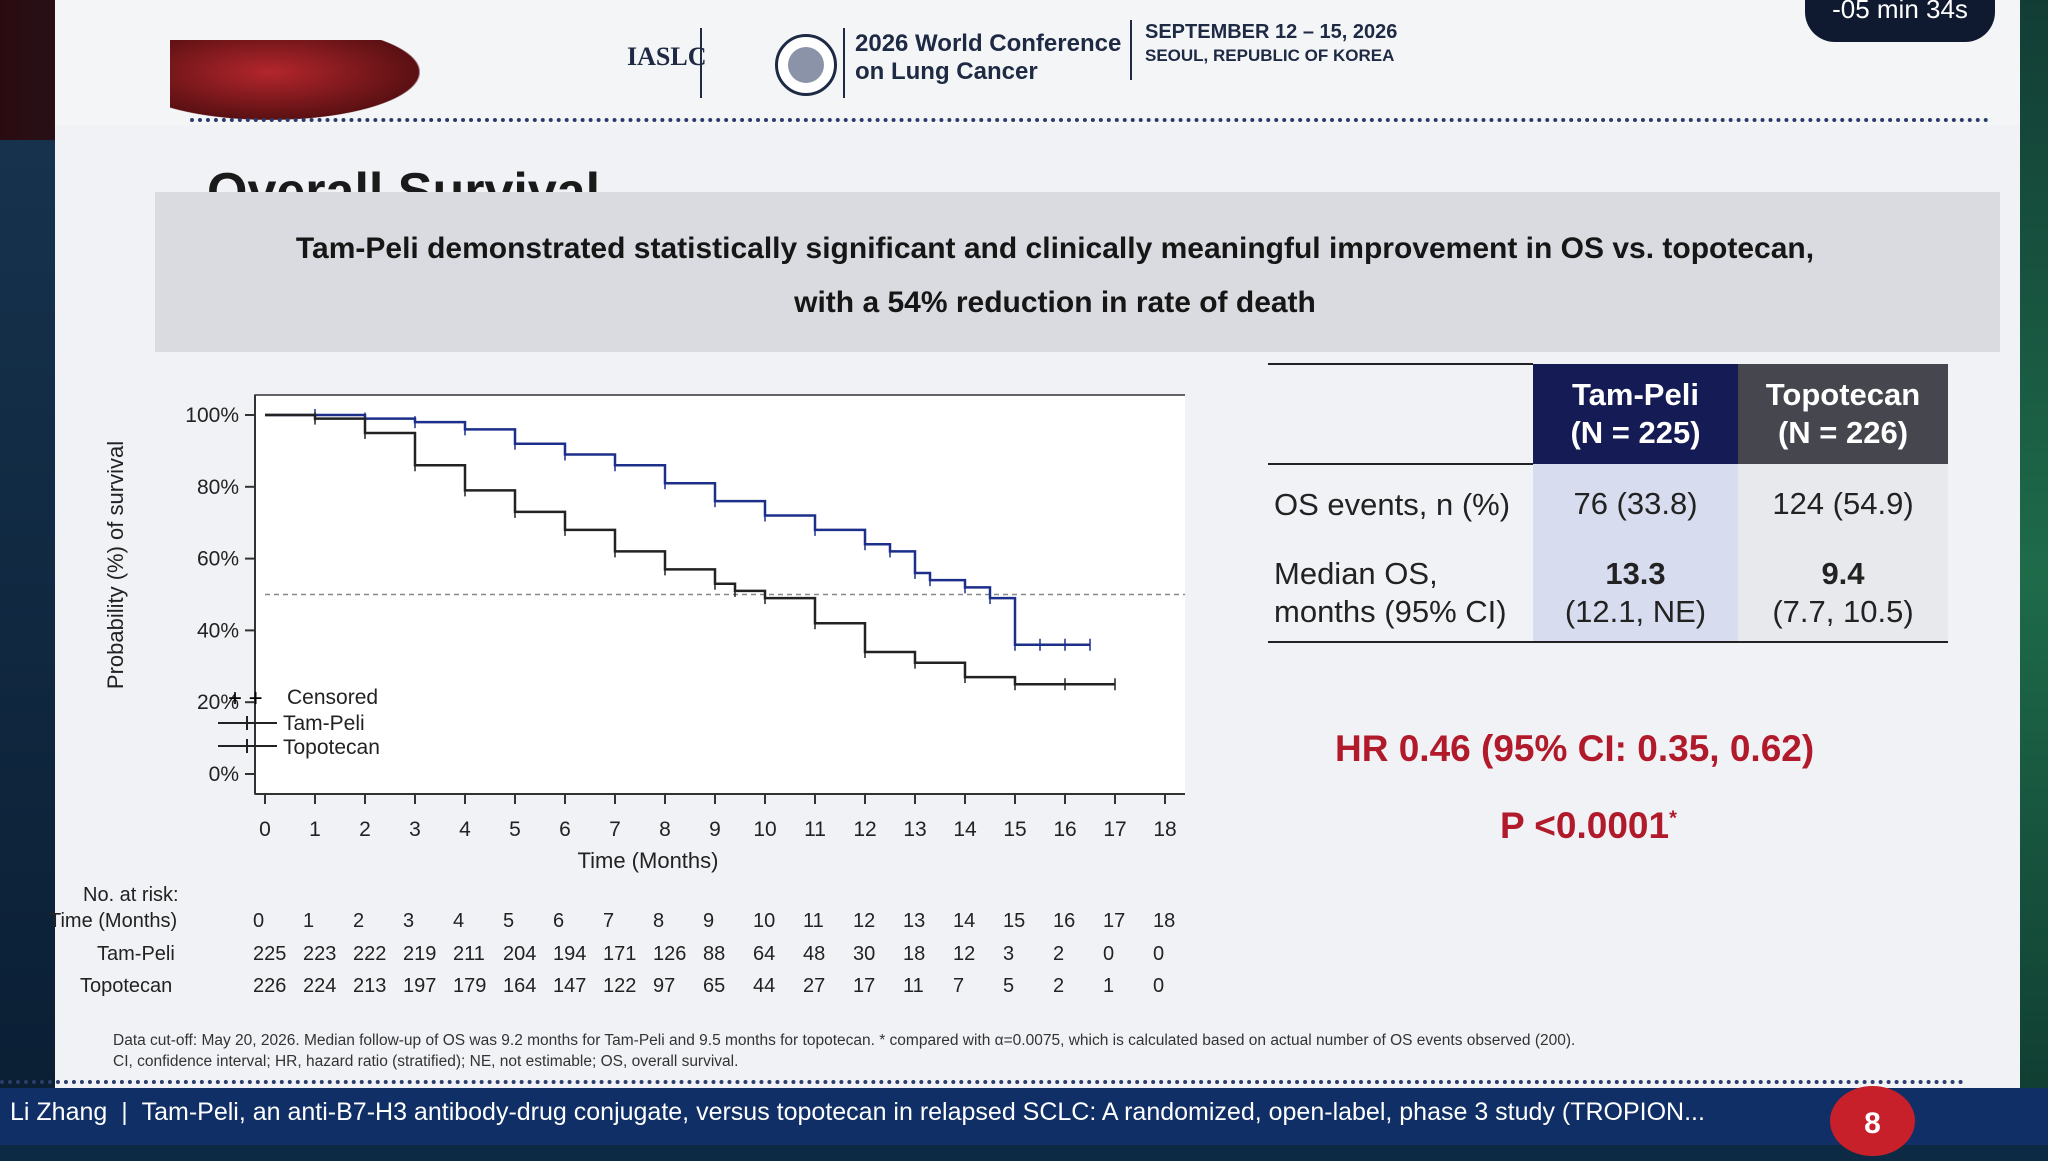  I want to click on risk-cell: 204, so click(520, 954).